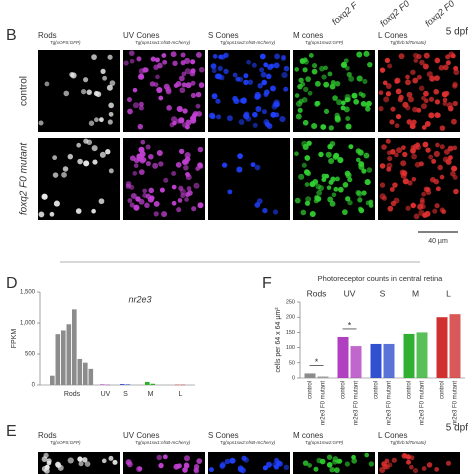 Image resolution: width=474 pixels, height=474 pixels. What do you see at coordinates (394, 14) in the screenshot?
I see `column-label: foxq2 F0` at bounding box center [394, 14].